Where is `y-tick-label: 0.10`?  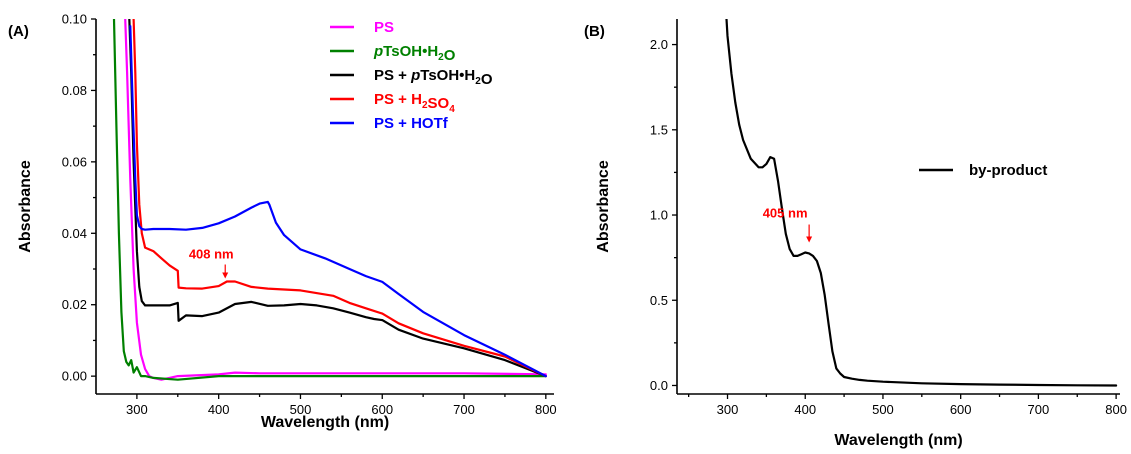
y-tick-label: 0.10 is located at coordinates (74, 19).